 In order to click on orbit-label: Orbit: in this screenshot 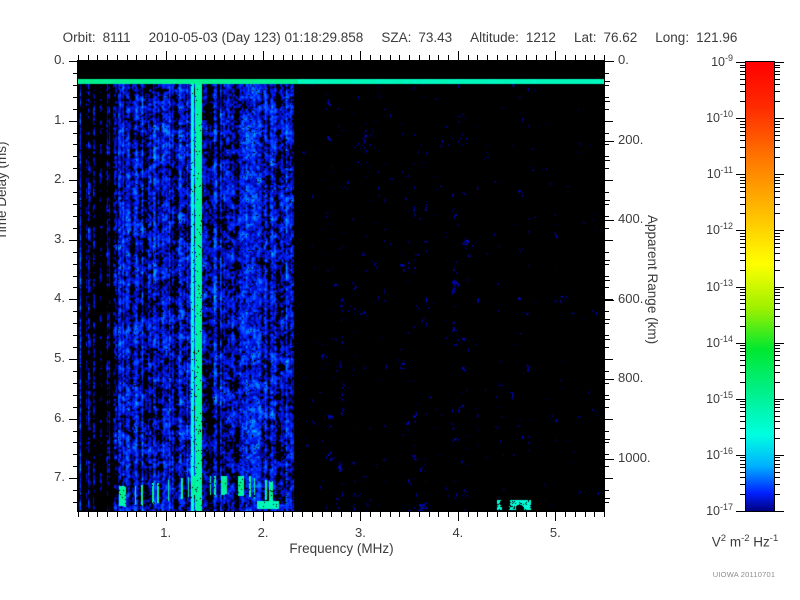, I will do `click(79, 37)`.